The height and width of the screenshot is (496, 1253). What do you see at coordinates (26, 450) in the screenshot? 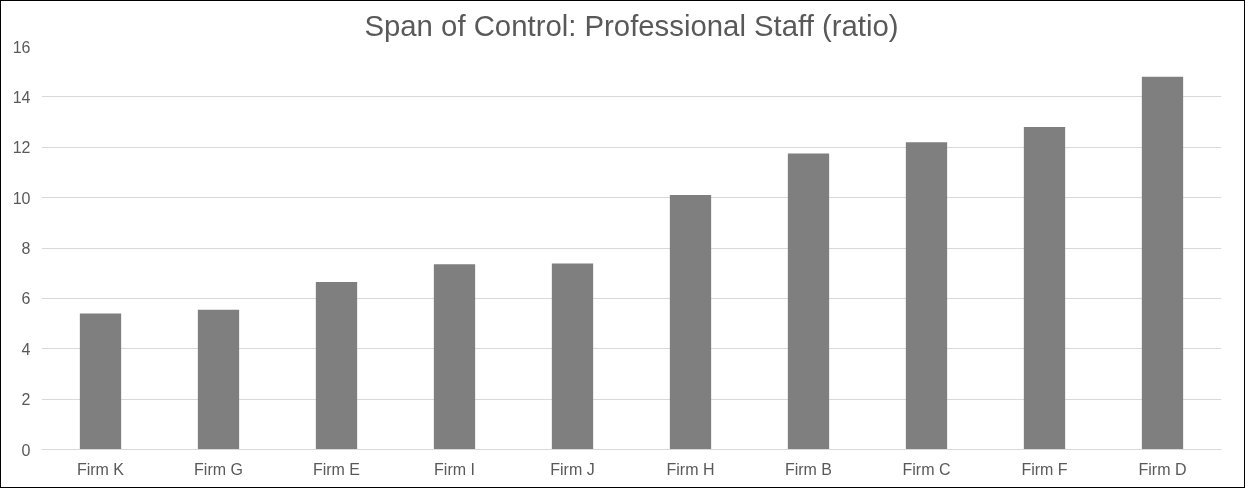
I see `y-tick-label: 0` at bounding box center [26, 450].